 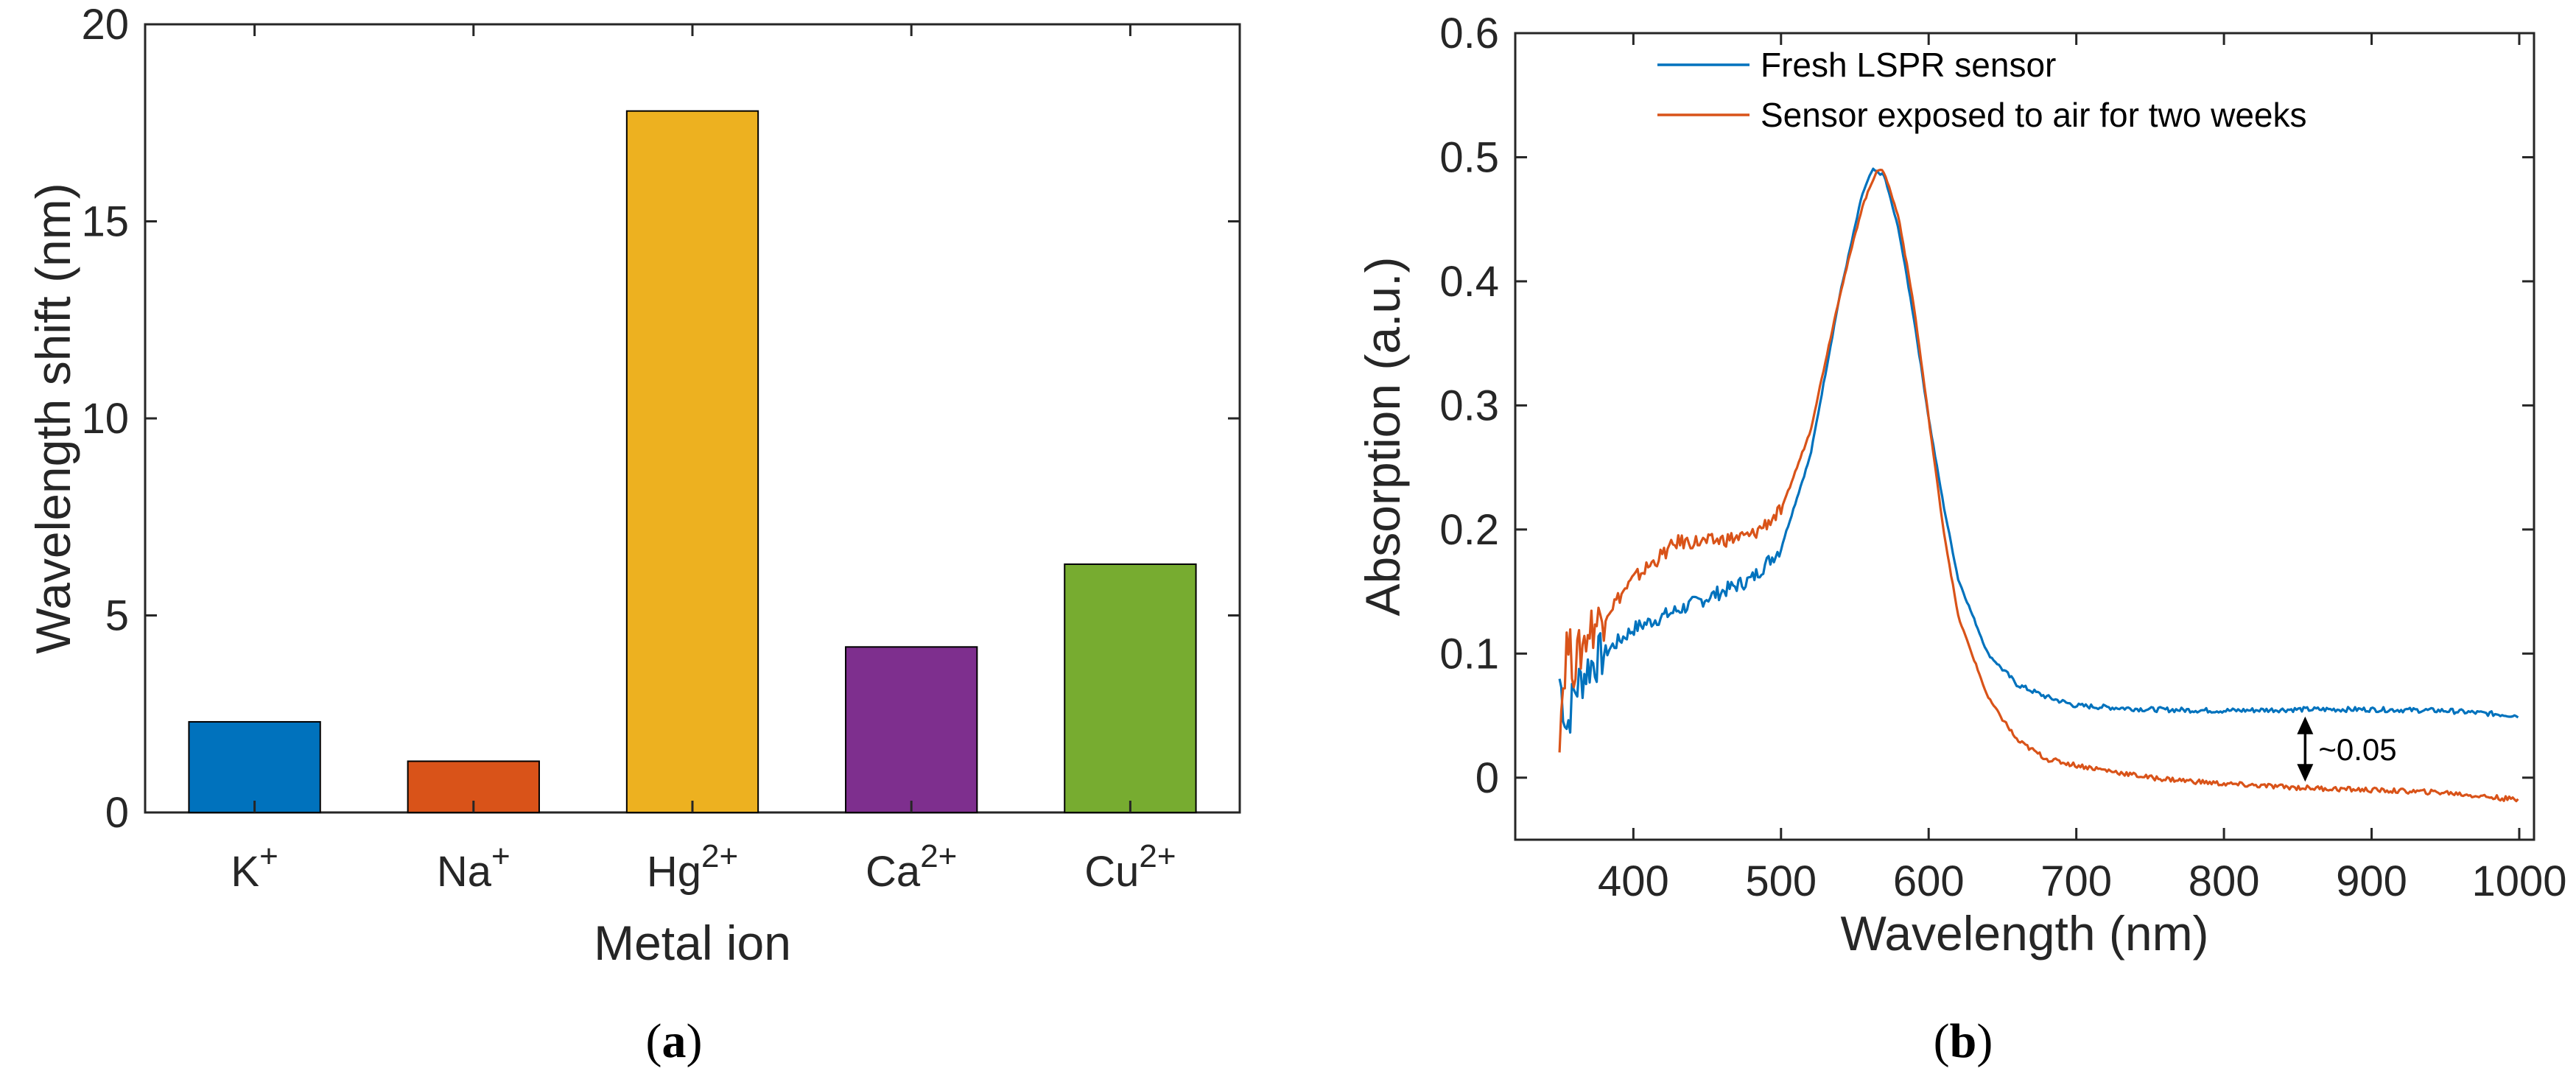 What do you see at coordinates (1908, 65) in the screenshot?
I see `legend-entry: Fresh LSPR sensor` at bounding box center [1908, 65].